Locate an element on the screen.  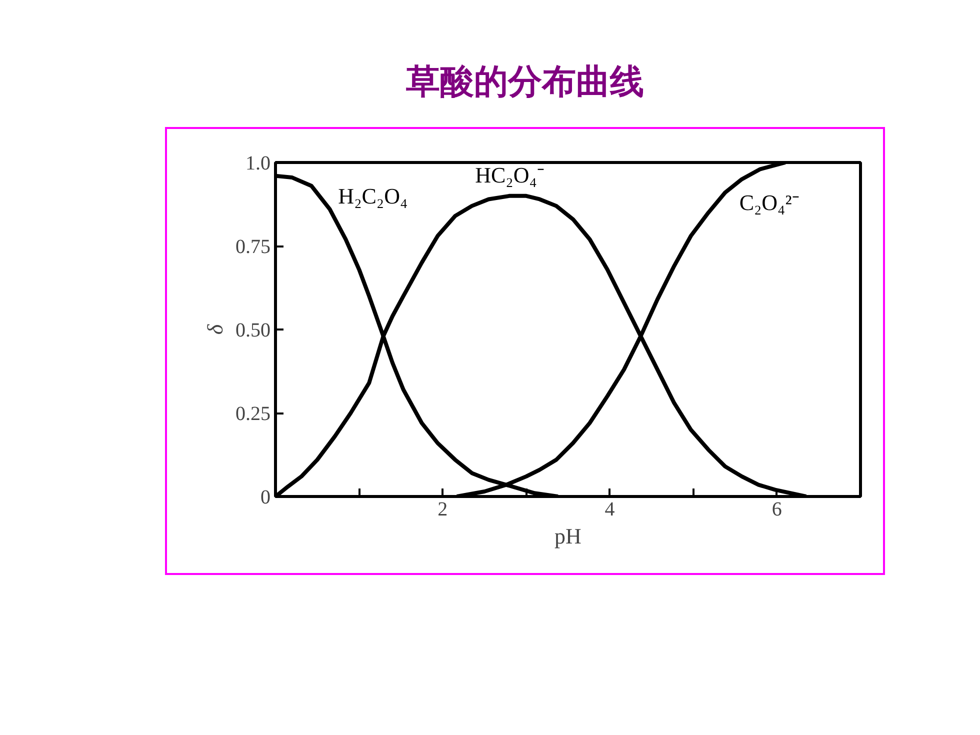
y-tick-label: 0.25 is located at coordinates (253, 413).